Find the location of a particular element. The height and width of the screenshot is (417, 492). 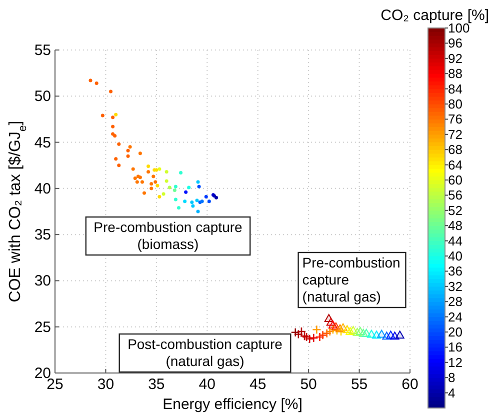

color-bar-label: 80 is located at coordinates (455, 104).